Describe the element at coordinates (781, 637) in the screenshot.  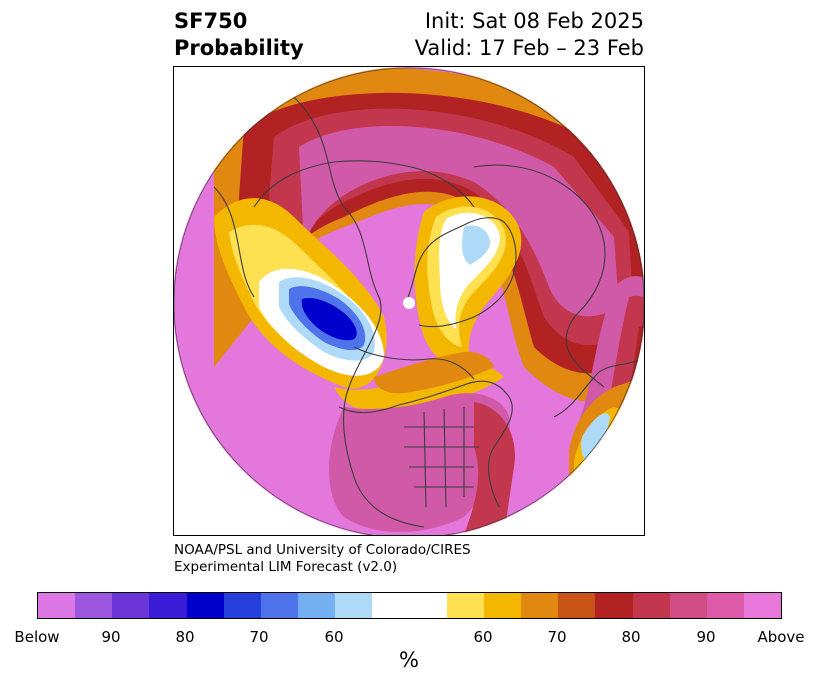
I see `colorbar-tick-label: Above` at that location.